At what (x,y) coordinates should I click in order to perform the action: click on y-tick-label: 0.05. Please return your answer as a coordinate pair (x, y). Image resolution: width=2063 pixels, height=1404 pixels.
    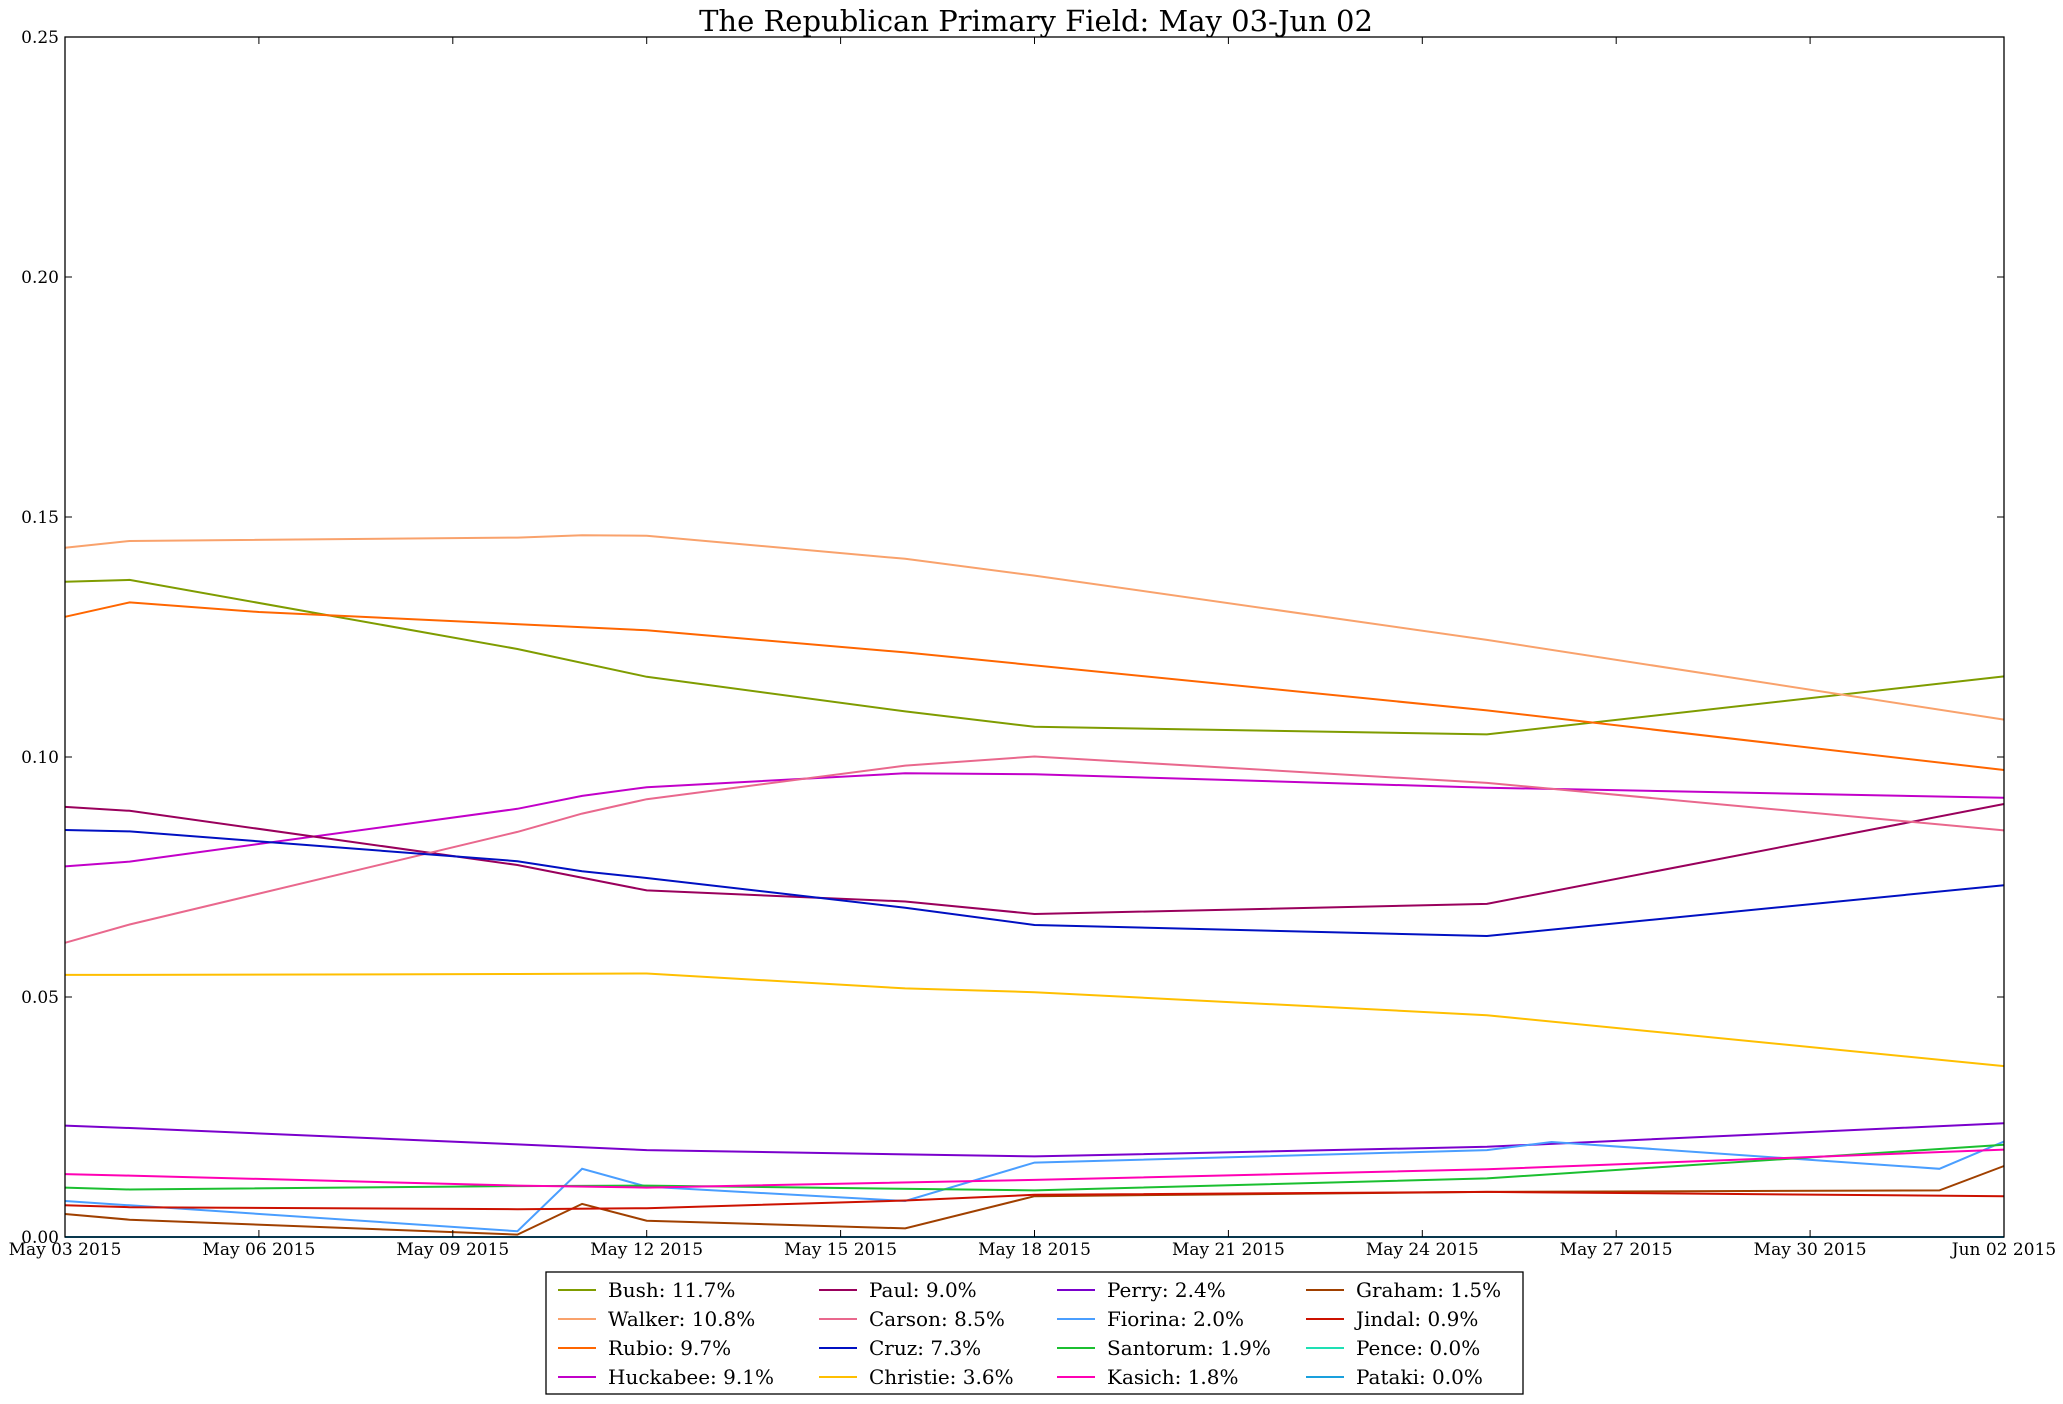
    Looking at the image, I should click on (40, 998).